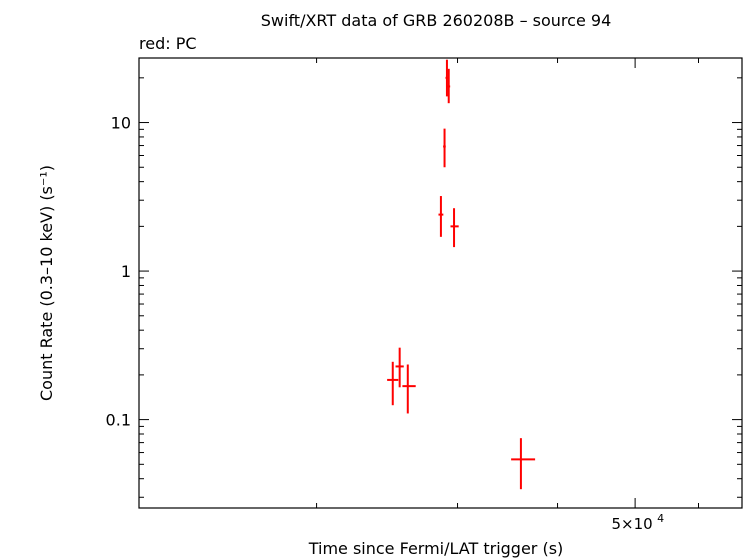 The image size is (746, 558). What do you see at coordinates (118, 420) in the screenshot?
I see `y-tick-label: 0.1` at bounding box center [118, 420].